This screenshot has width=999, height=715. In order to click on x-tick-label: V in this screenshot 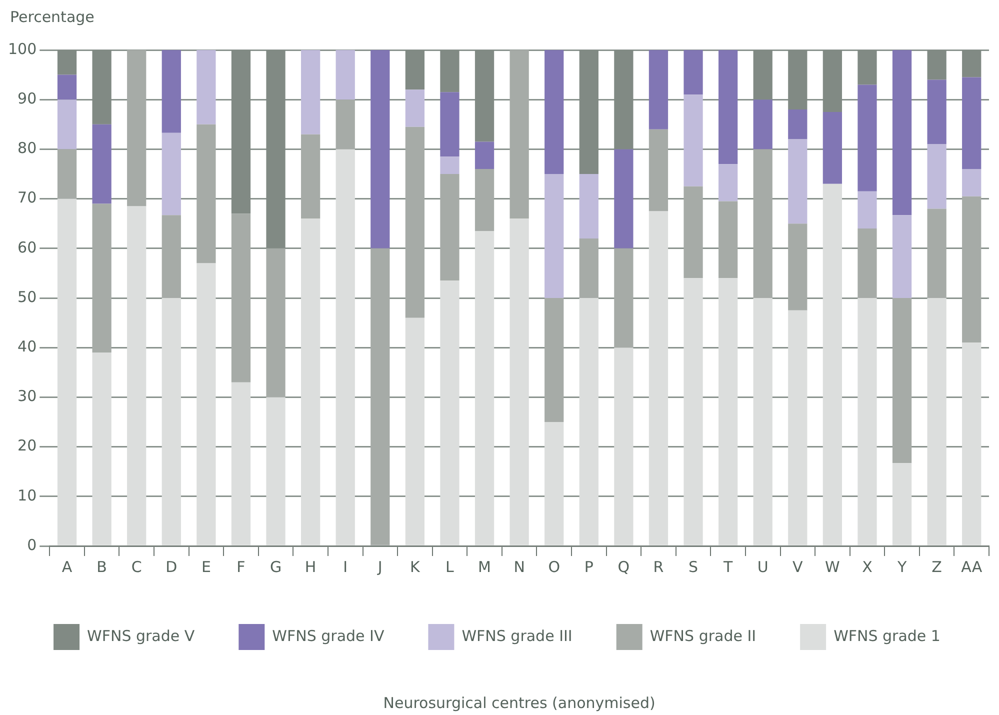, I will do `click(798, 567)`.